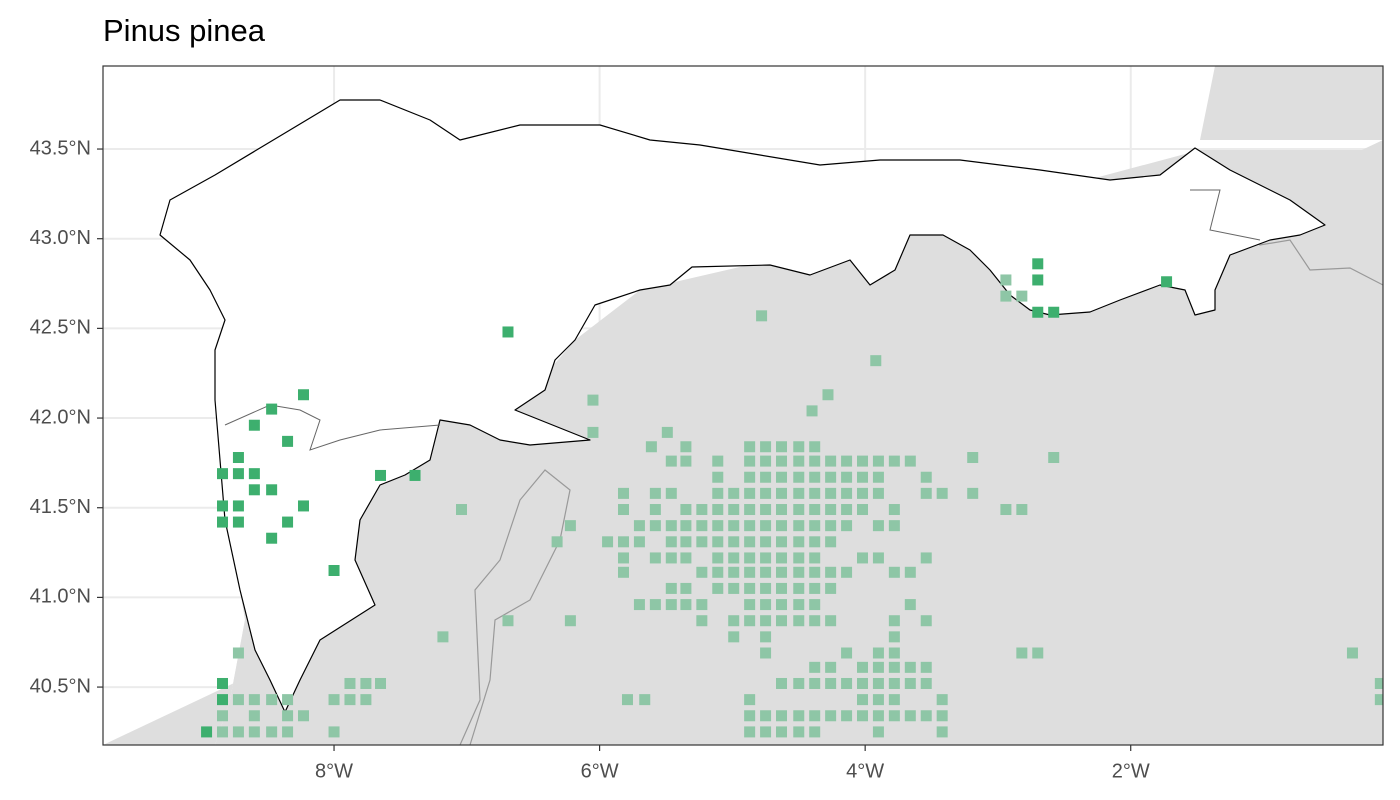 This screenshot has height=800, width=1400. Describe the element at coordinates (60, 148) in the screenshot. I see `y-tick-label: 43.5°N` at that location.